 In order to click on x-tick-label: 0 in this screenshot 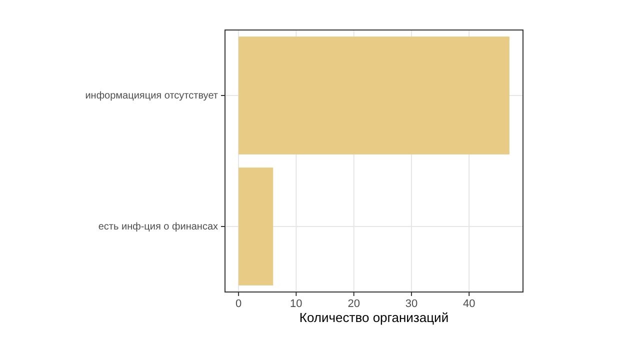, I will do `click(238, 304)`.